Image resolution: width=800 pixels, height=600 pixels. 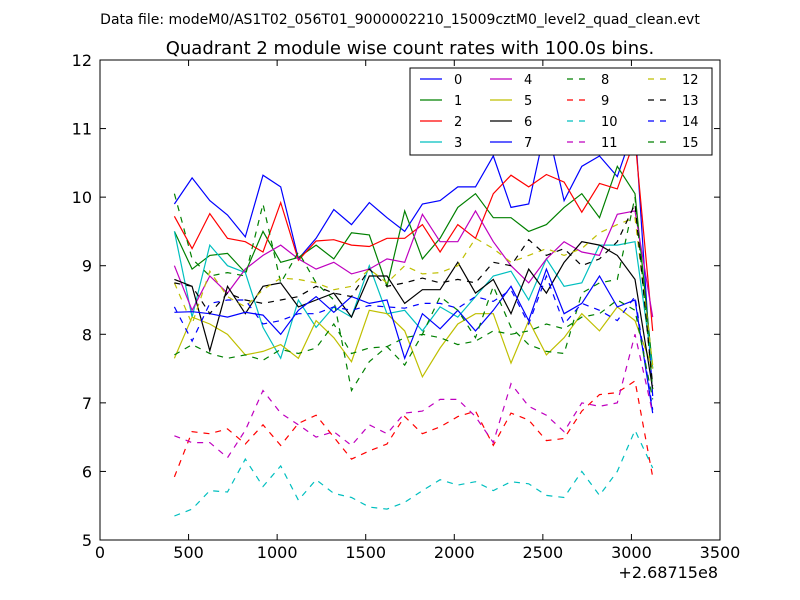 What do you see at coordinates (609, 122) in the screenshot?
I see `legend-label-10: 10` at bounding box center [609, 122].